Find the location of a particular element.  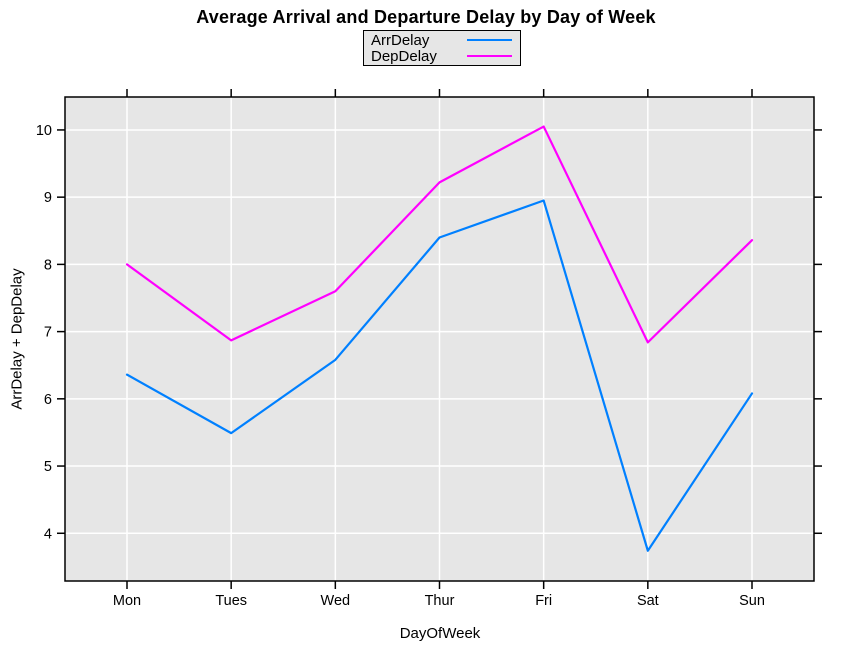

legend-item-arrdelay: ArrDelay is located at coordinates (442, 40).